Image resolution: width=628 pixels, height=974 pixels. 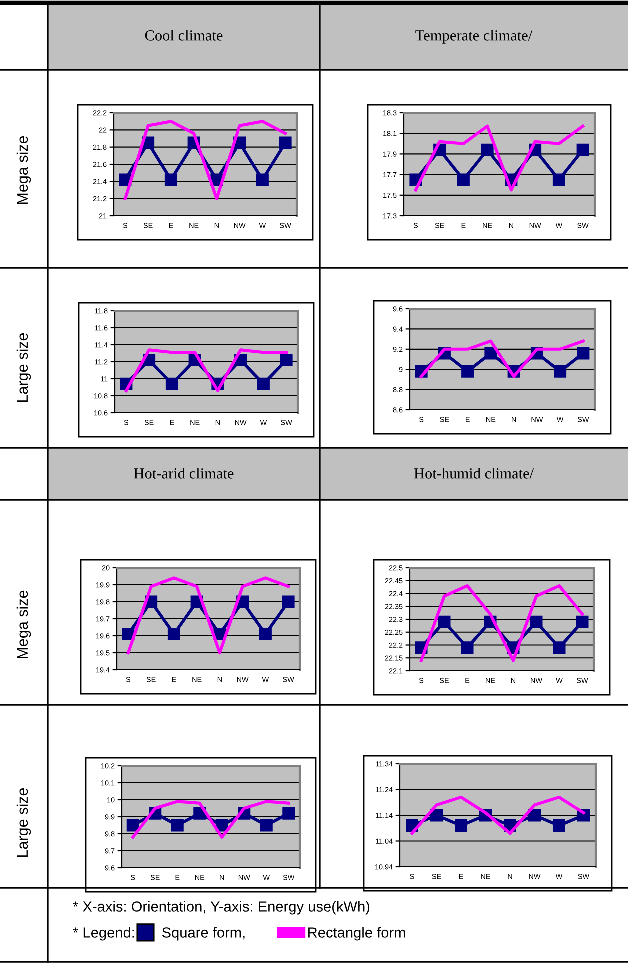 What do you see at coordinates (103, 934) in the screenshot?
I see `legend-title: * Legend:` at bounding box center [103, 934].